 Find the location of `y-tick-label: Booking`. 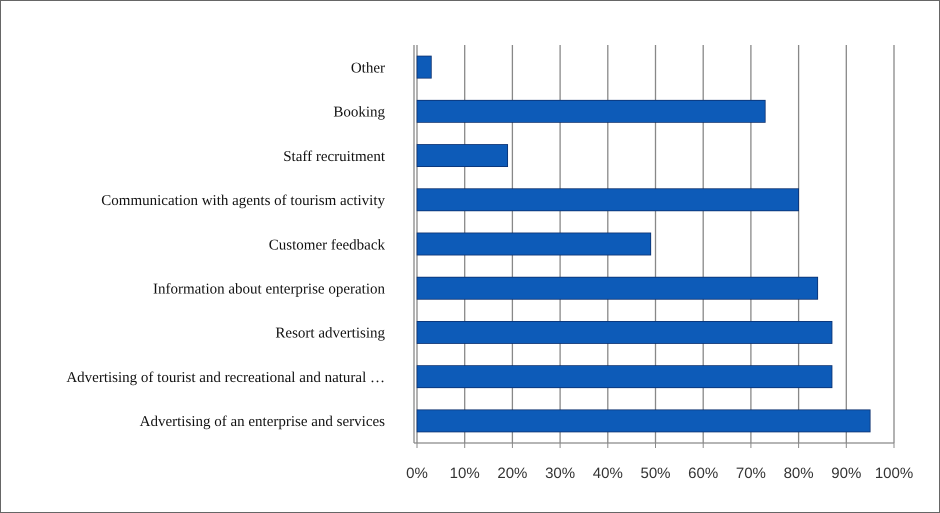

y-tick-label: Booking is located at coordinates (359, 112).